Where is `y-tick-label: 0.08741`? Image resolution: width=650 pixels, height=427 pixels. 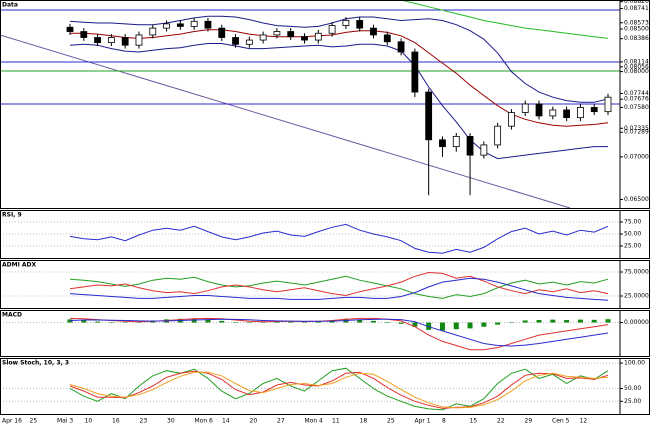 y-tick-label: 0.08741 is located at coordinates (636, 8).